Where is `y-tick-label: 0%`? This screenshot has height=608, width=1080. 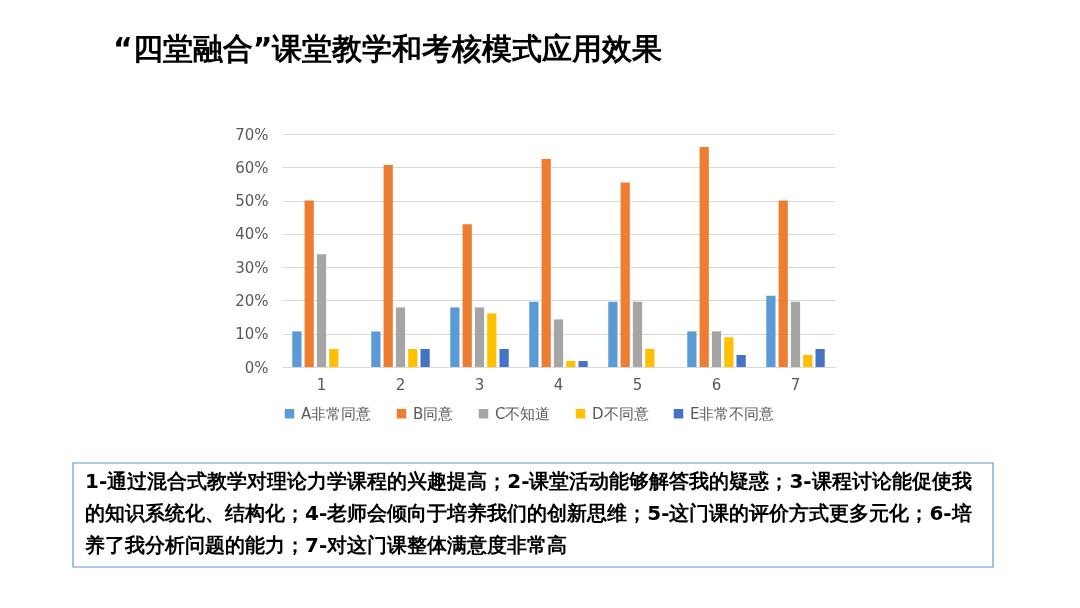
y-tick-label: 0% is located at coordinates (256, 367).